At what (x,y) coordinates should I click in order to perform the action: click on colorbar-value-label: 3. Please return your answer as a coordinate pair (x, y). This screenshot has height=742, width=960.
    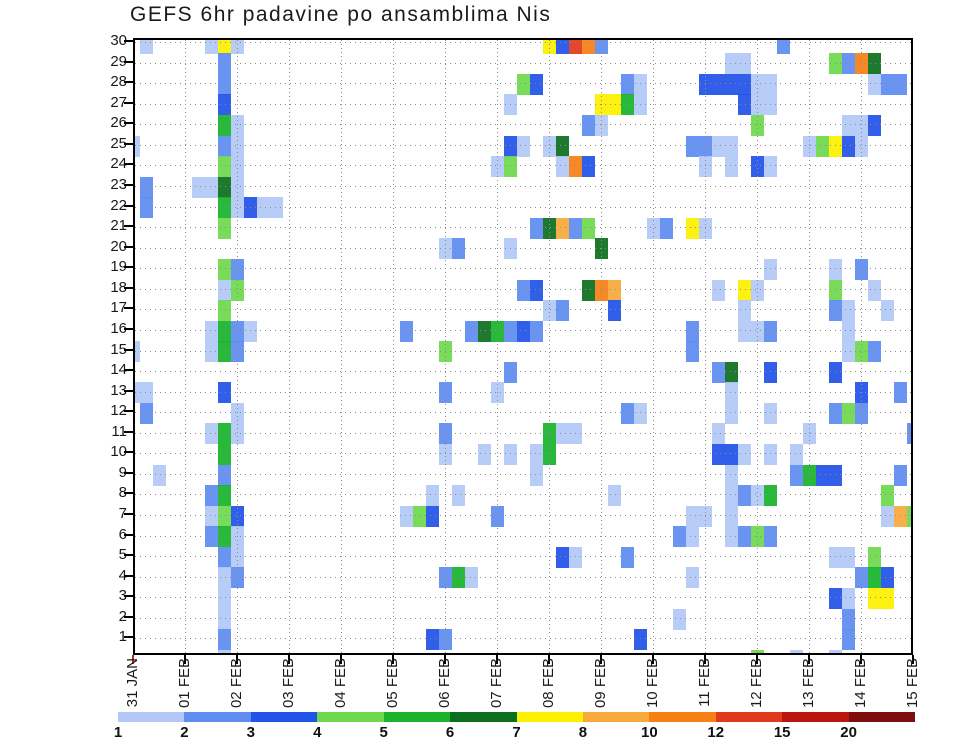
    Looking at the image, I should click on (250, 732).